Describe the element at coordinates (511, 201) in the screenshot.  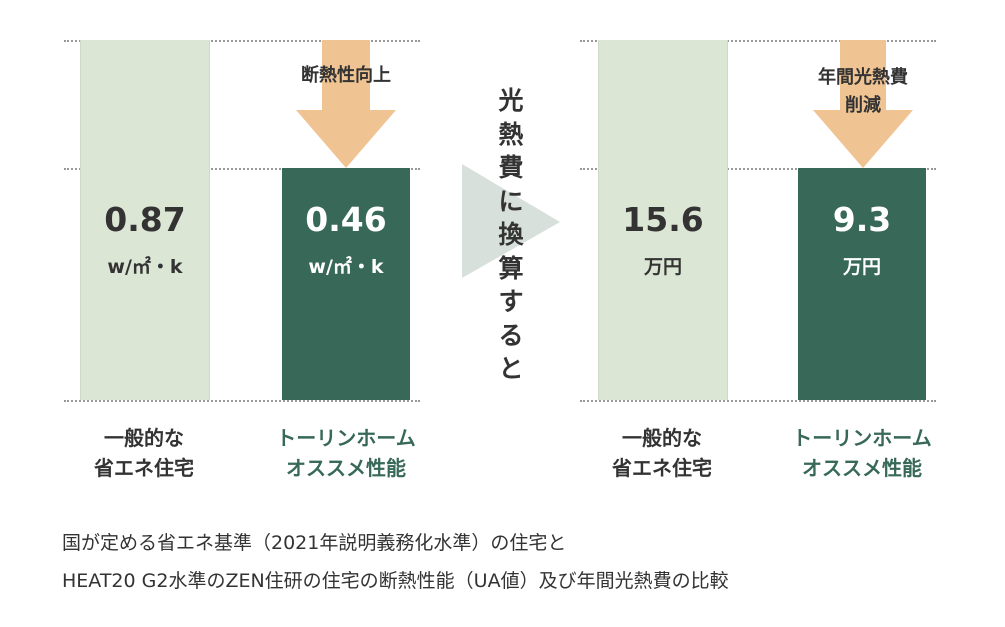
I see `char: に` at that location.